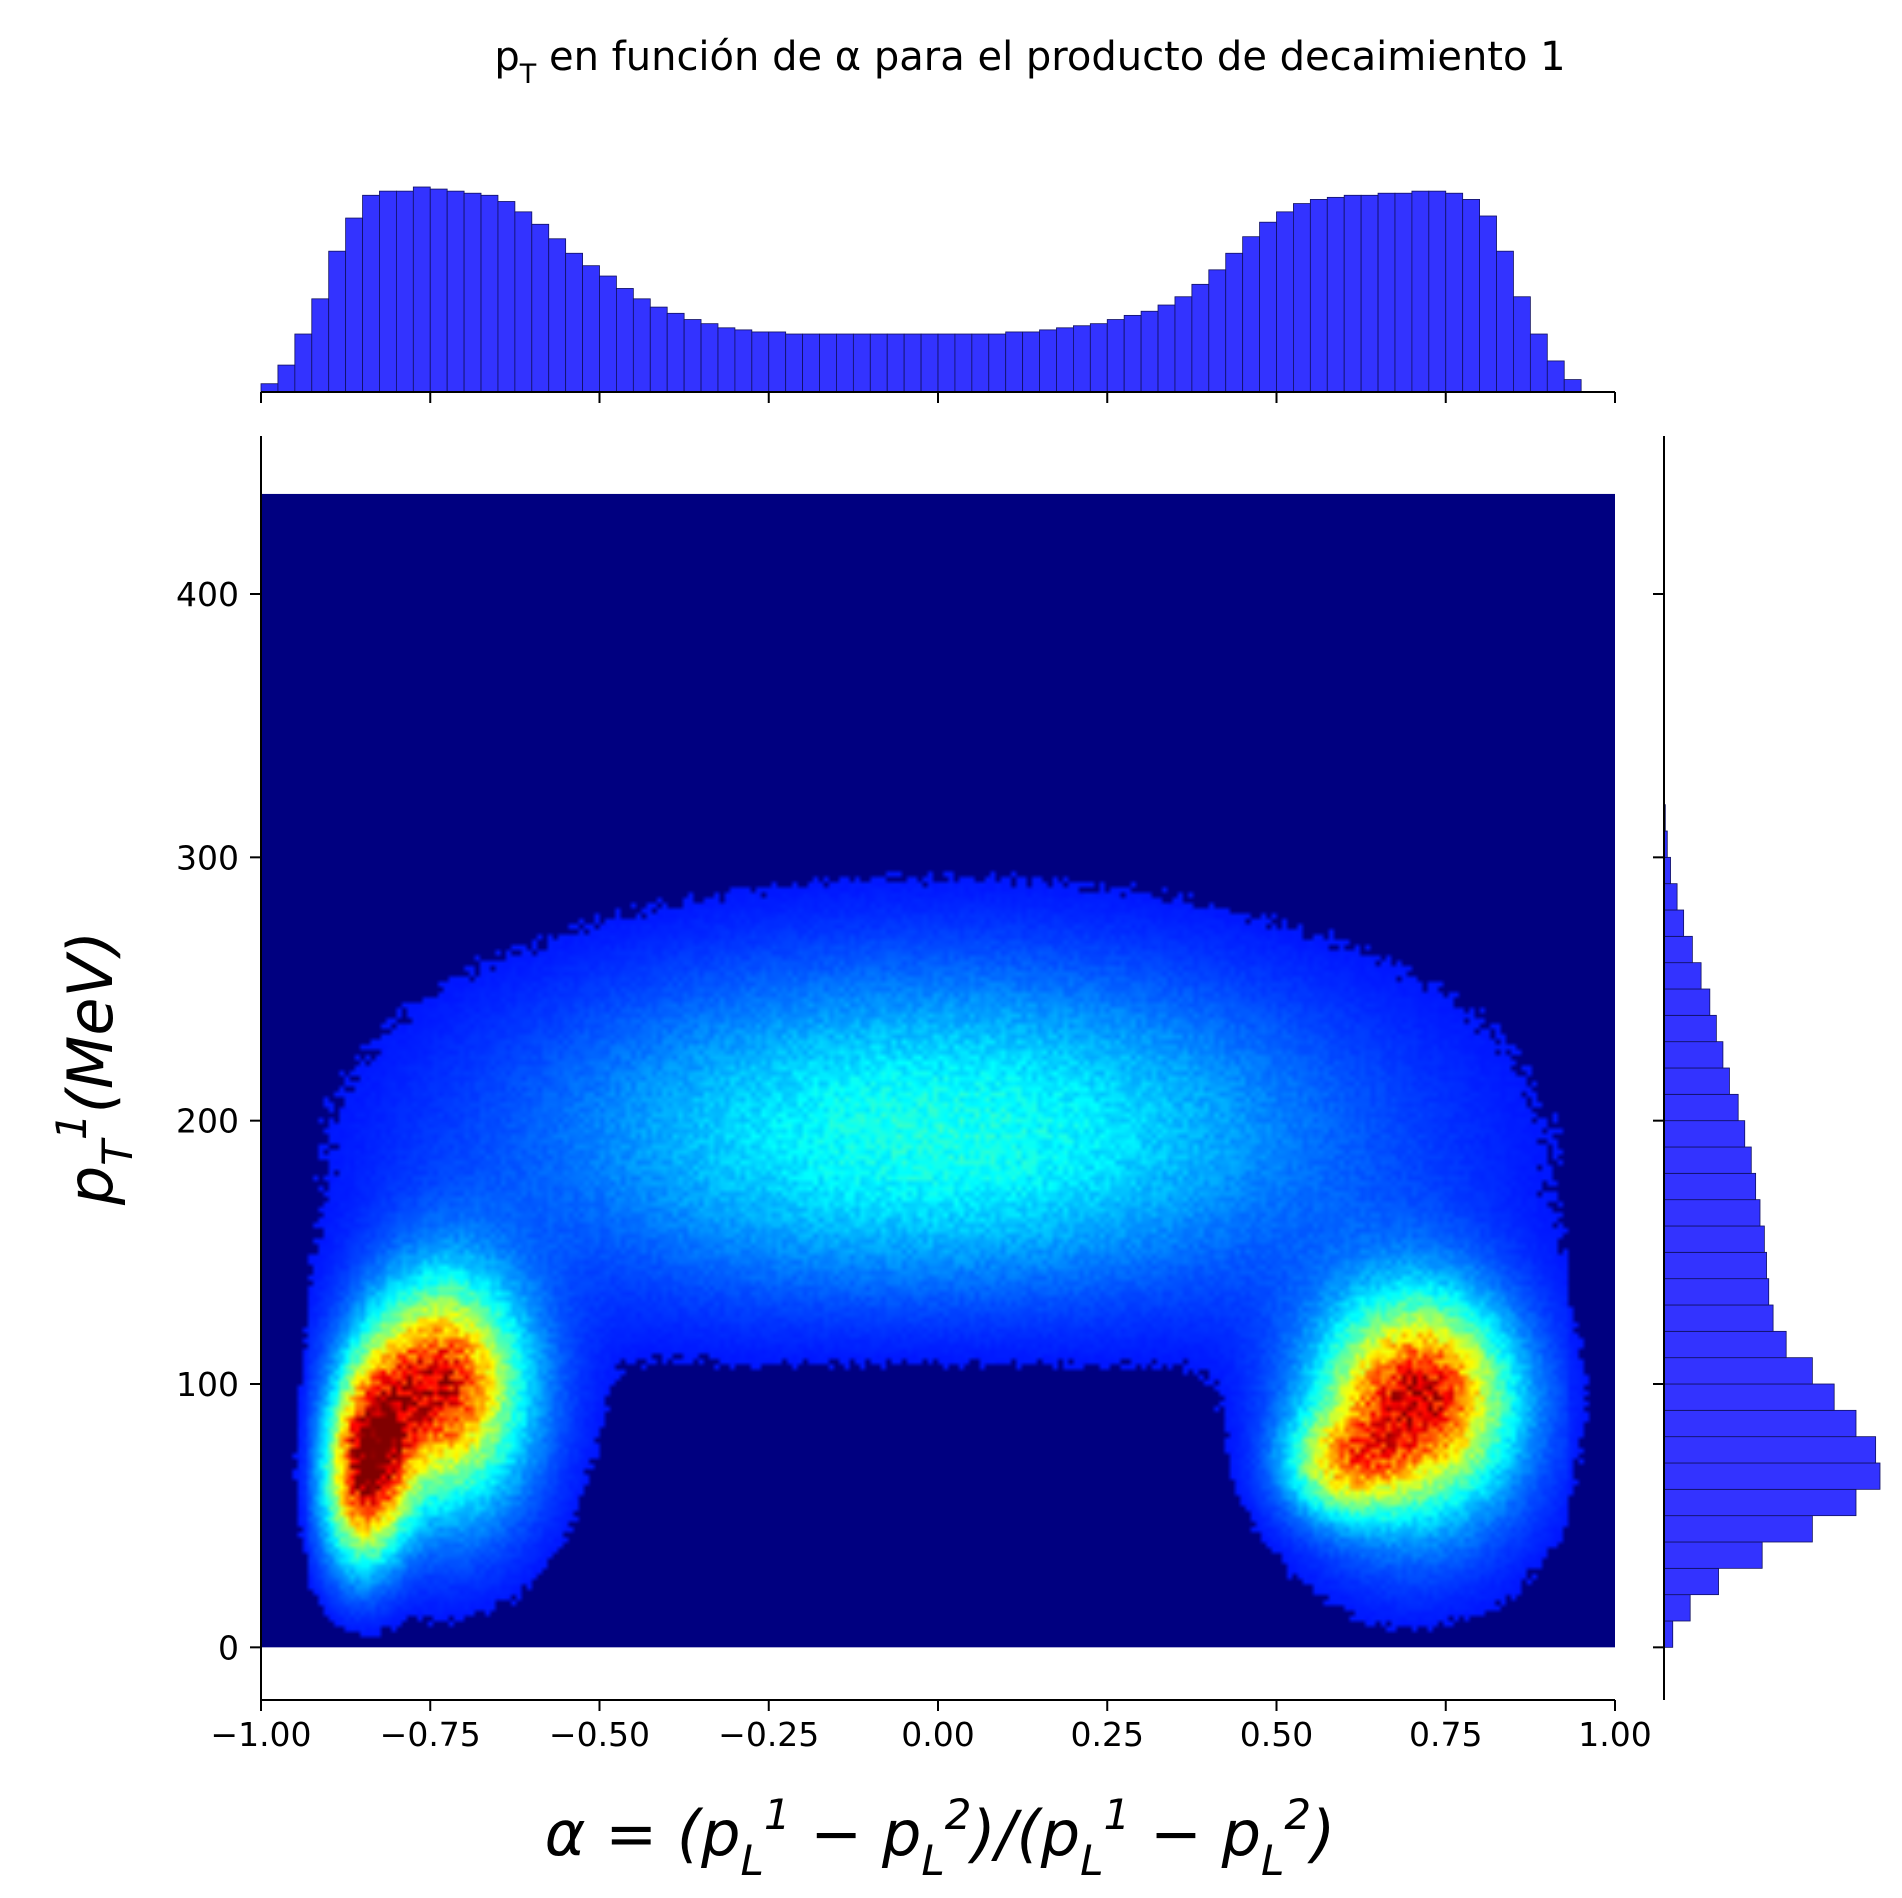 The width and height of the screenshot is (1902, 1898). I want to click on x-tick-label: −0.75, so click(430, 1734).